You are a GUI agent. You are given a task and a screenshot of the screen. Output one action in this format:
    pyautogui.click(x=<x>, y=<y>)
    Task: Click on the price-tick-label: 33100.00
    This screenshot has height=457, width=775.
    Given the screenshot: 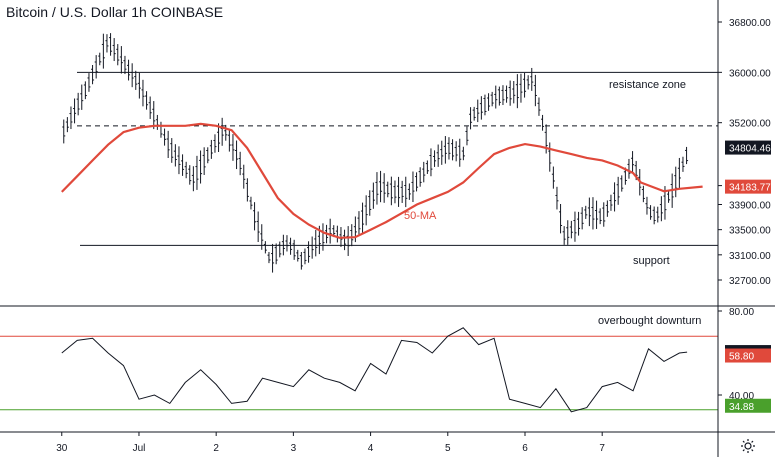 What is the action you would take?
    pyautogui.click(x=750, y=256)
    